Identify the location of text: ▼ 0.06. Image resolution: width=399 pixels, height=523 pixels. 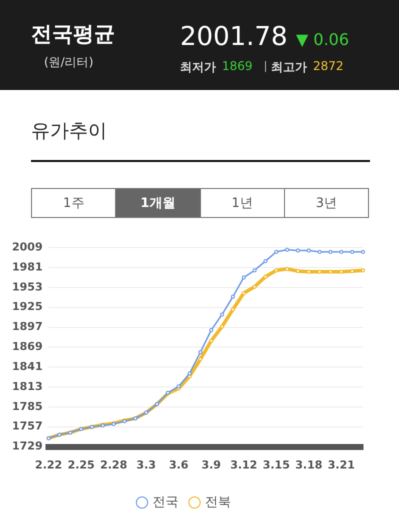
(323, 39).